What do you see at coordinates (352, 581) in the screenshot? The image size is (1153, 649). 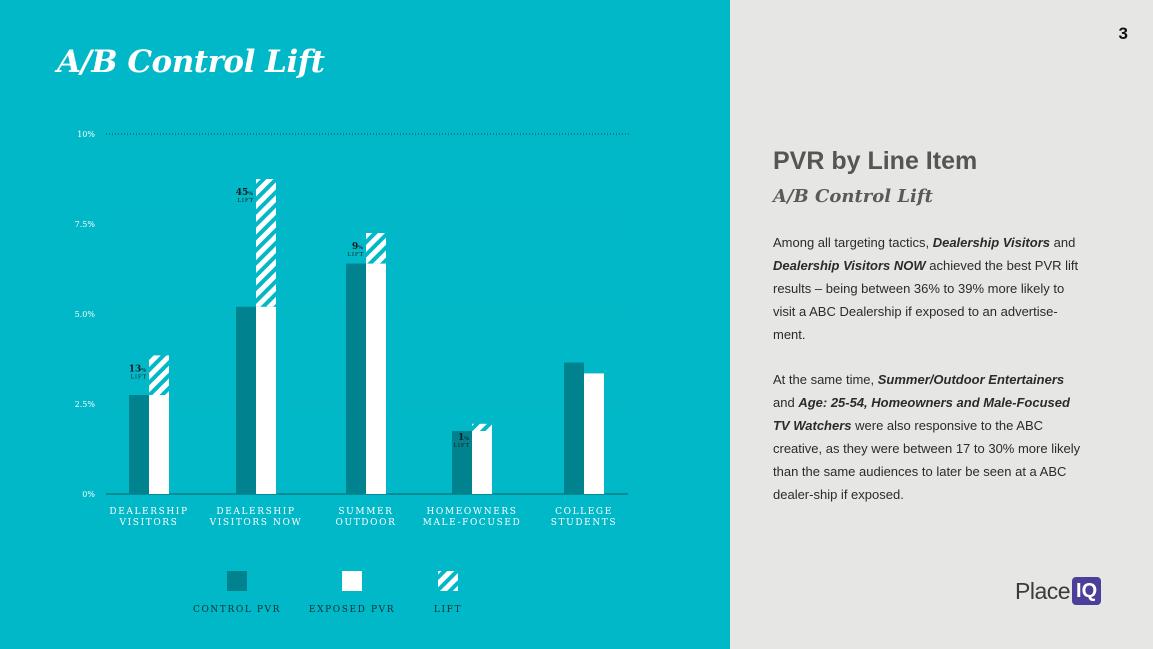 I see `legend-exposed-swatch` at bounding box center [352, 581].